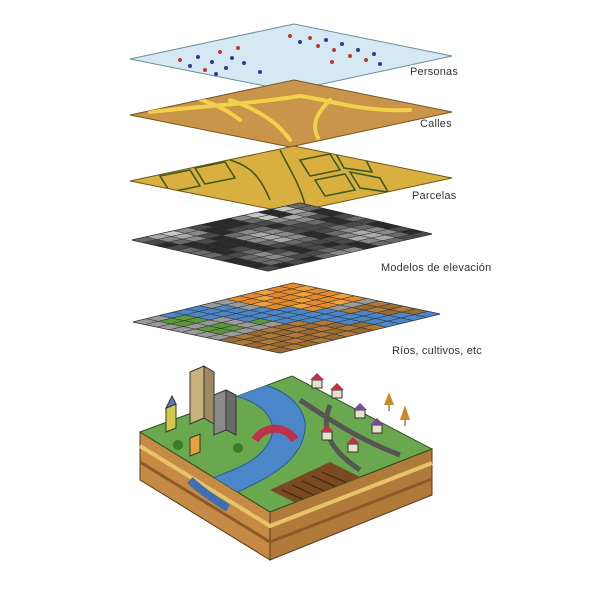 Image resolution: width=600 pixels, height=600 pixels. What do you see at coordinates (200, 411) in the screenshot?
I see `city-buildings` at bounding box center [200, 411].